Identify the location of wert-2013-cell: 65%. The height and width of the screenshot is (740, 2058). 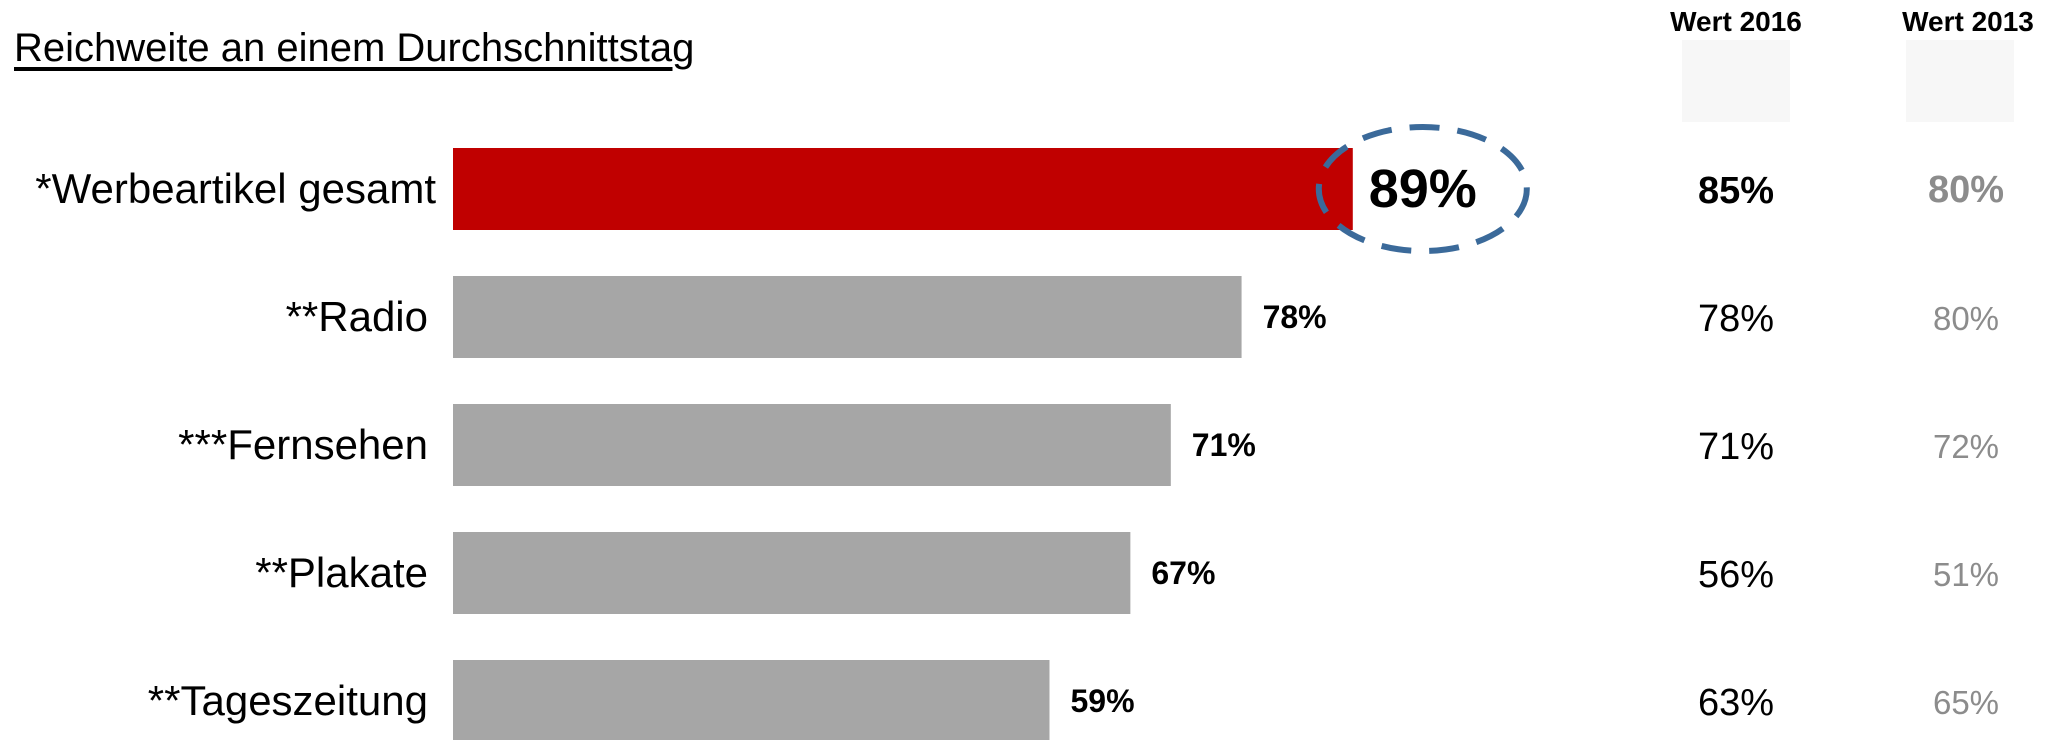
(1966, 702).